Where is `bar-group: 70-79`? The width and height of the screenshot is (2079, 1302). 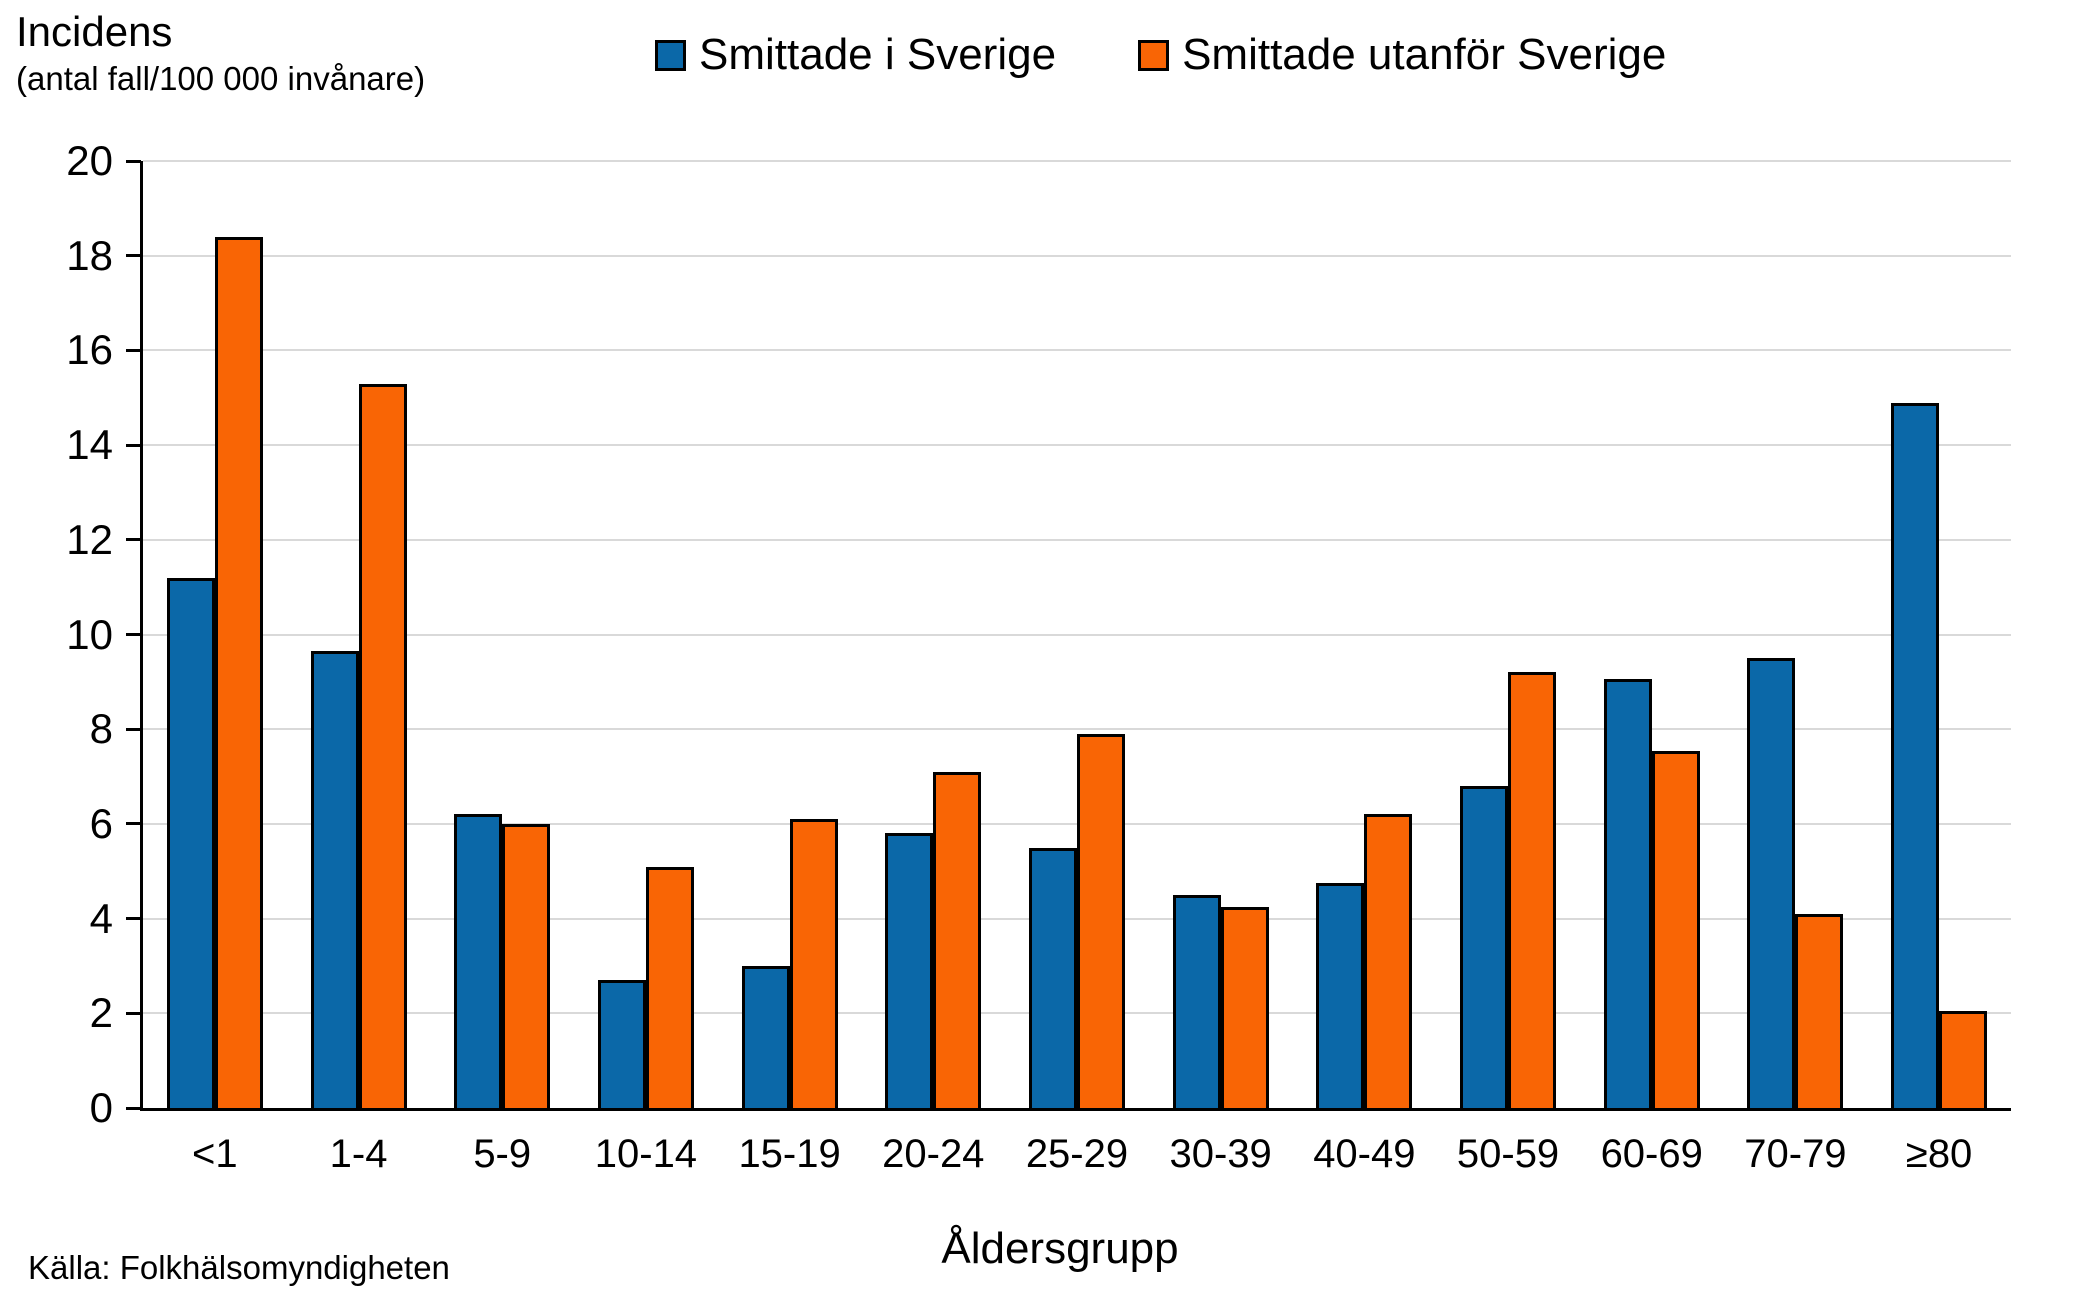
bar-group: 70-79 is located at coordinates (1796, 668).